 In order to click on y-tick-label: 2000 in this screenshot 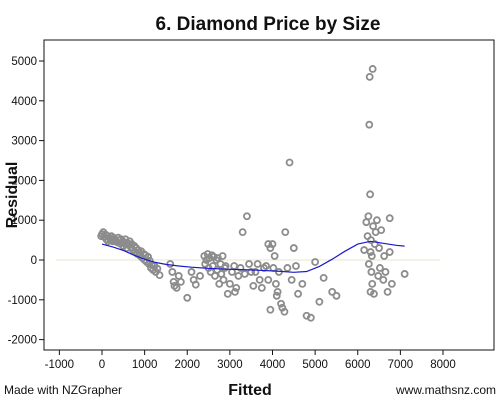, I will do `click(24, 181)`.